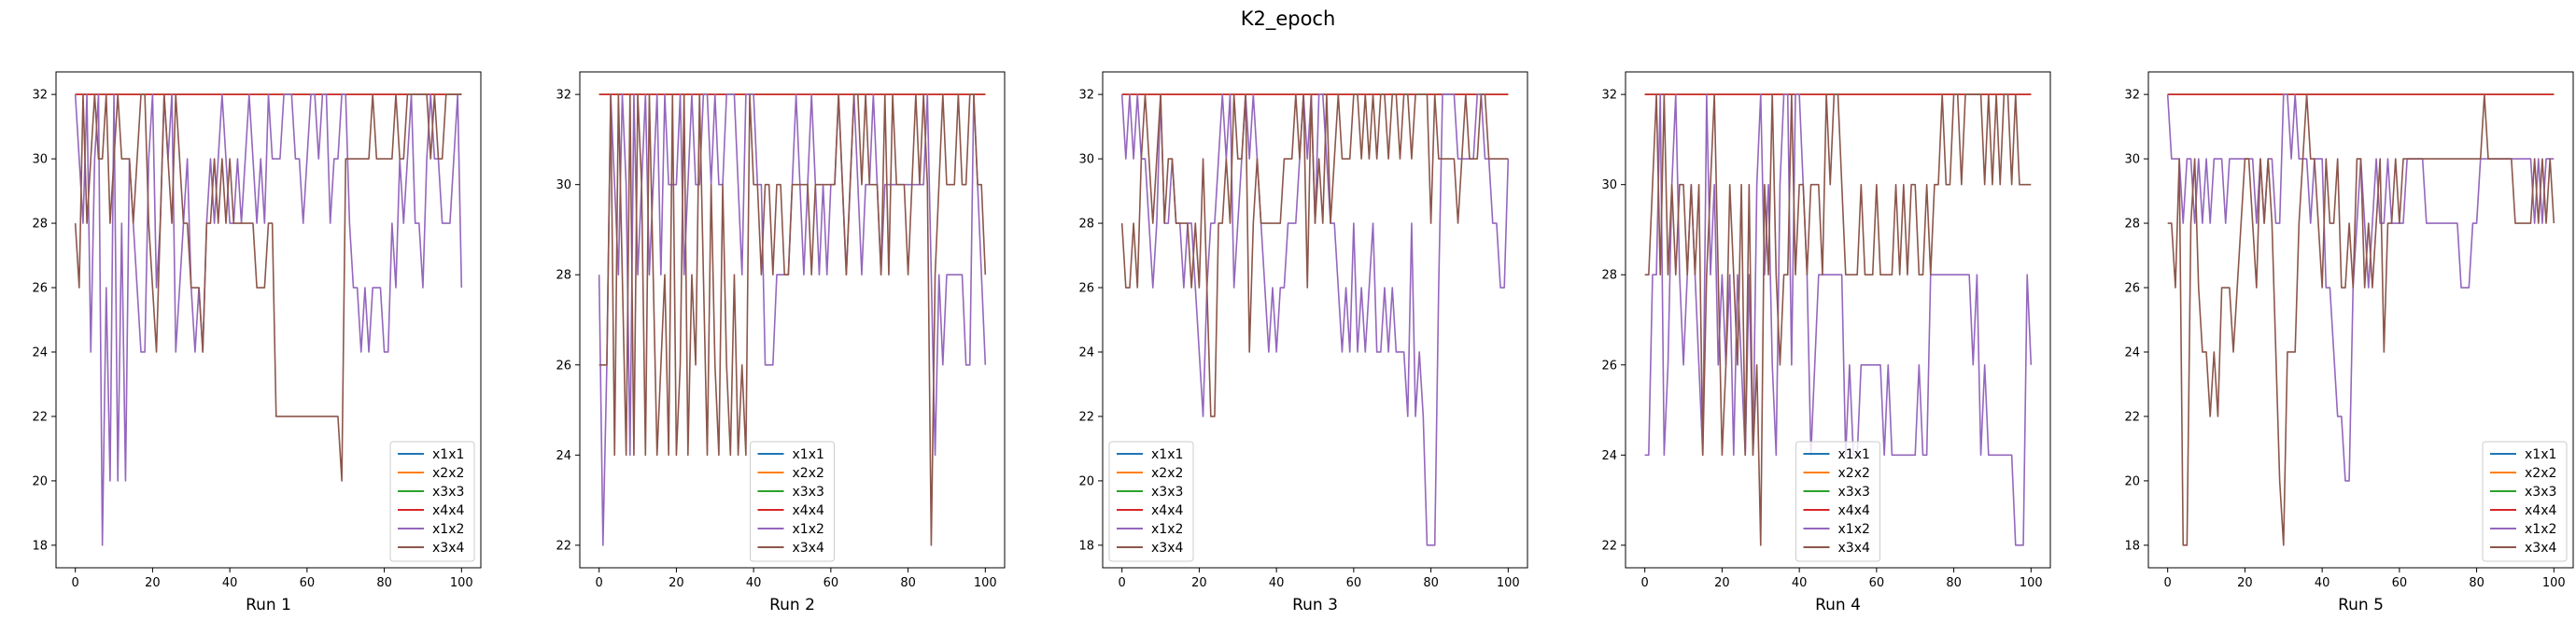 The image size is (2576, 621). I want to click on x-axis-label: Run 5, so click(2361, 605).